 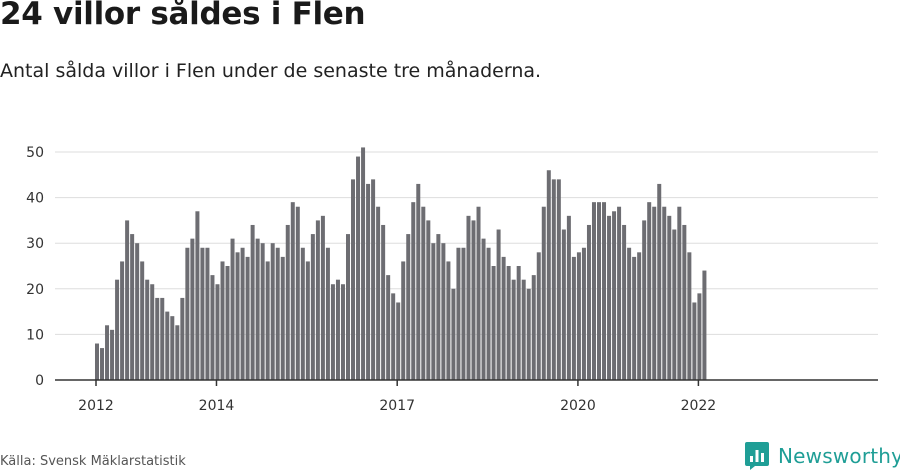 What do you see at coordinates (217, 406) in the screenshot?
I see `x-tick-label: 2014` at bounding box center [217, 406].